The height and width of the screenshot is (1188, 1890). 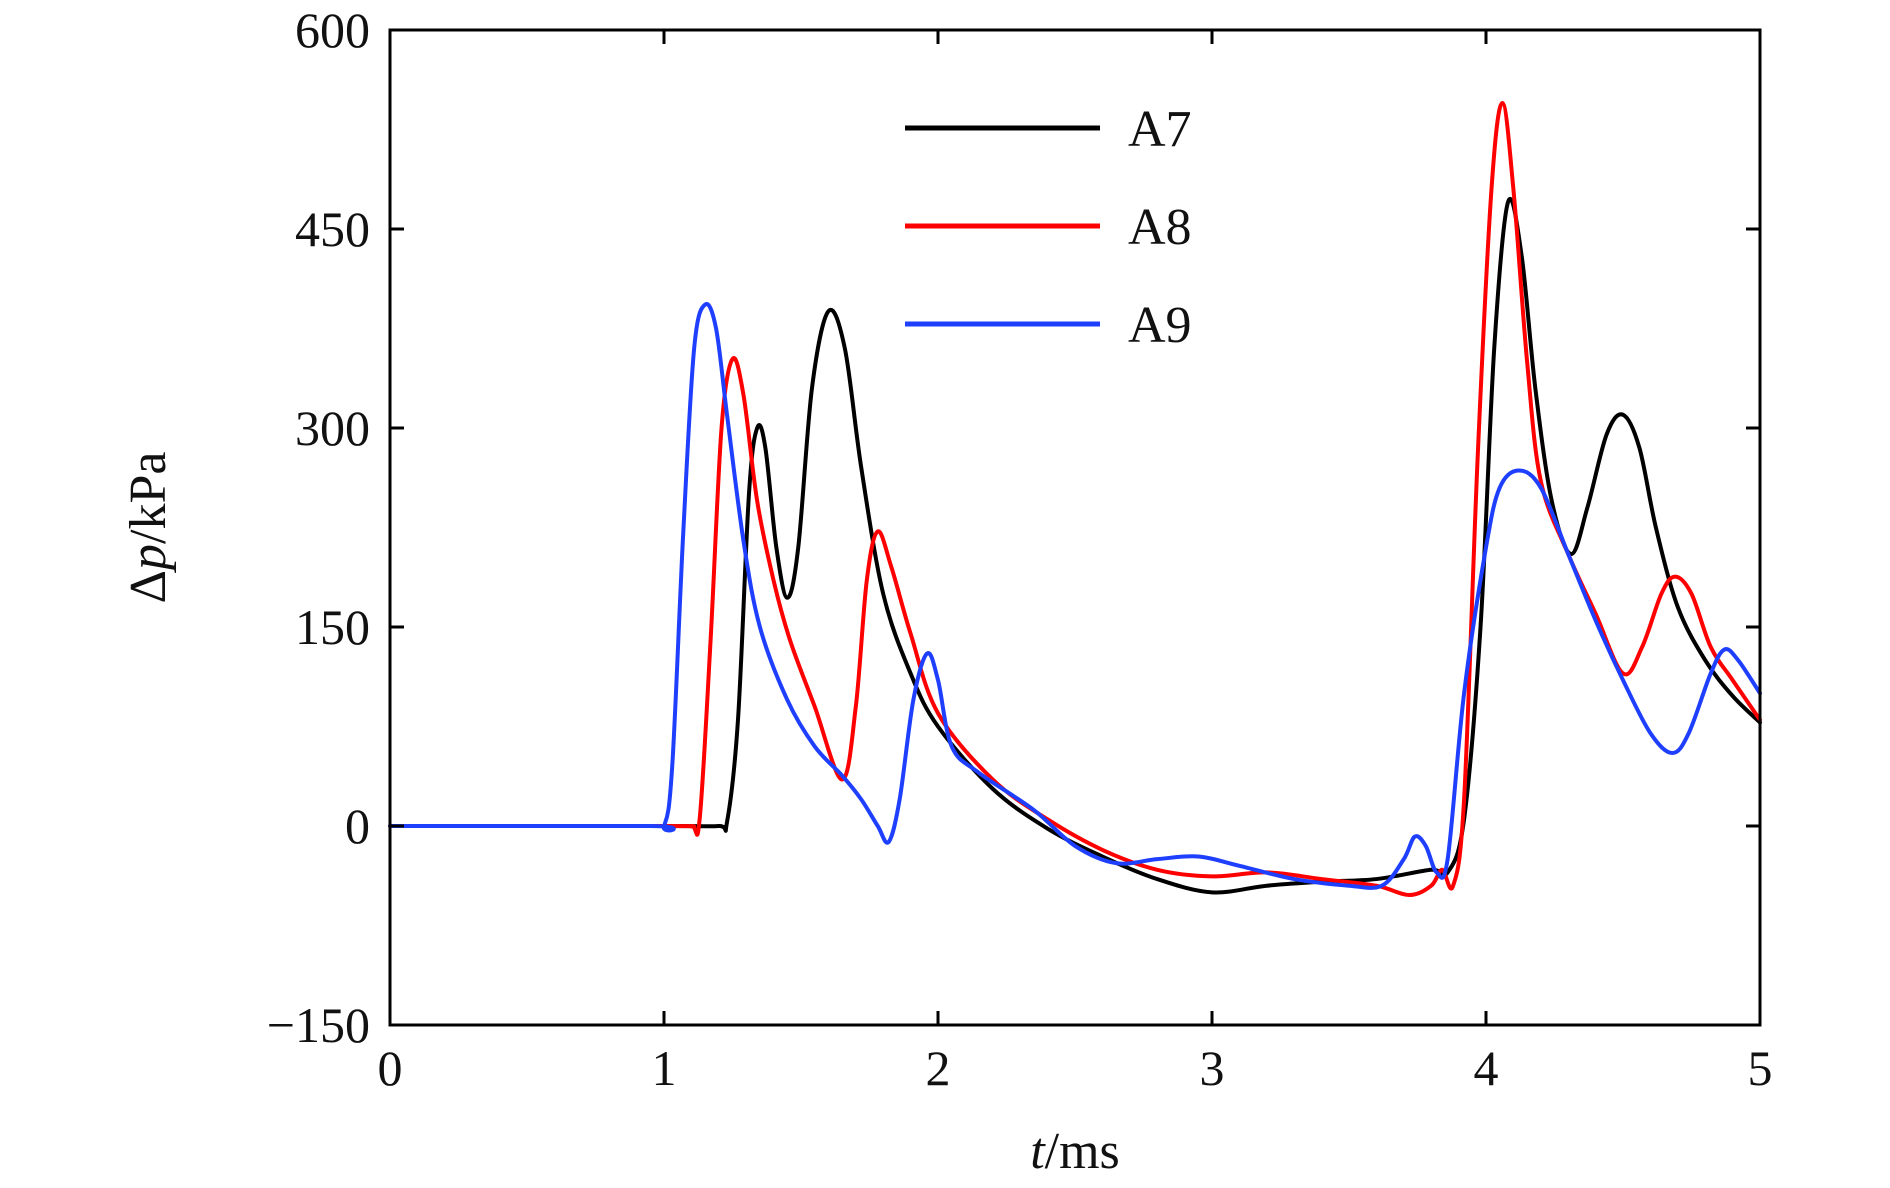 What do you see at coordinates (1048, 129) in the screenshot?
I see `legend-item-a7: A7` at bounding box center [1048, 129].